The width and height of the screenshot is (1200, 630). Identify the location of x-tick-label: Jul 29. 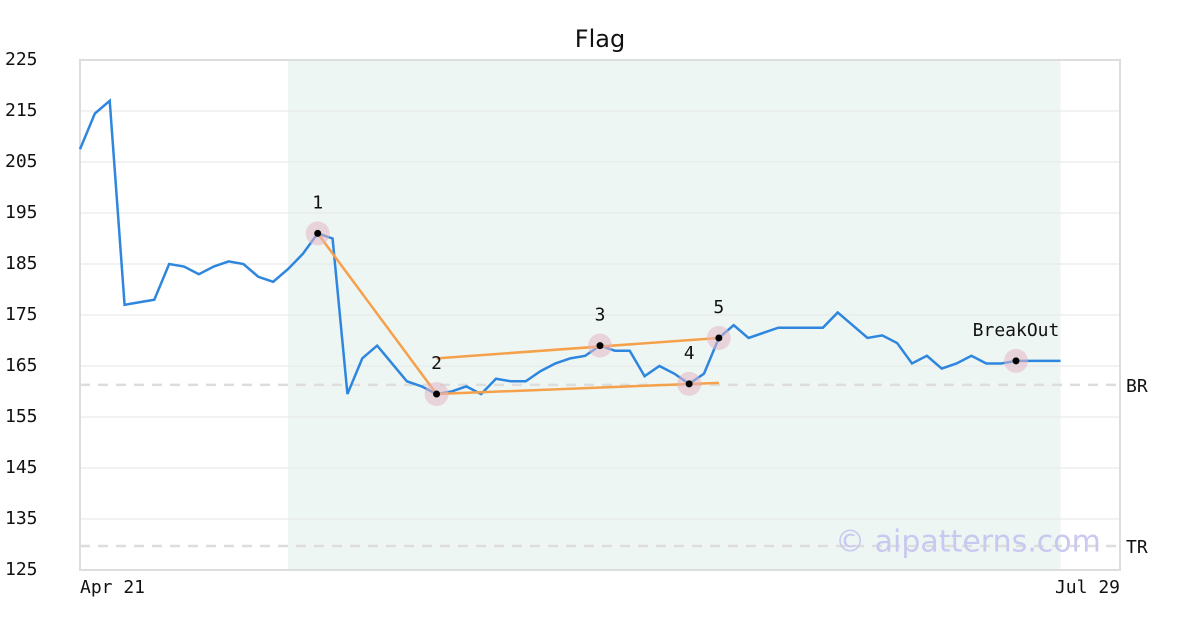
(1087, 587).